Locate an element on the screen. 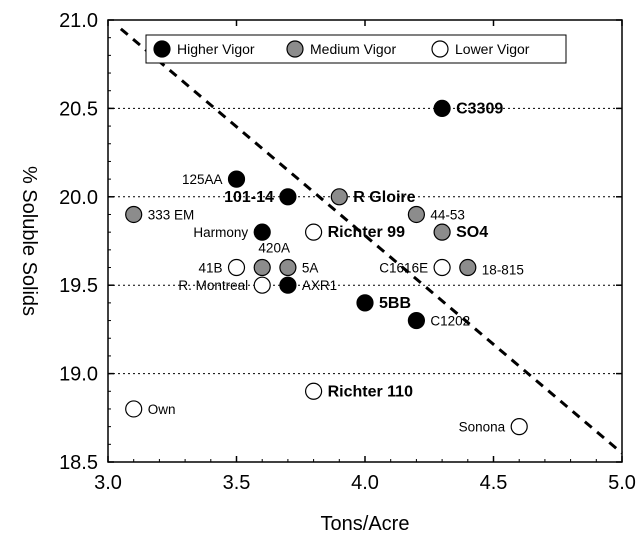 This screenshot has width=639, height=535. point-label: 420A is located at coordinates (274, 248).